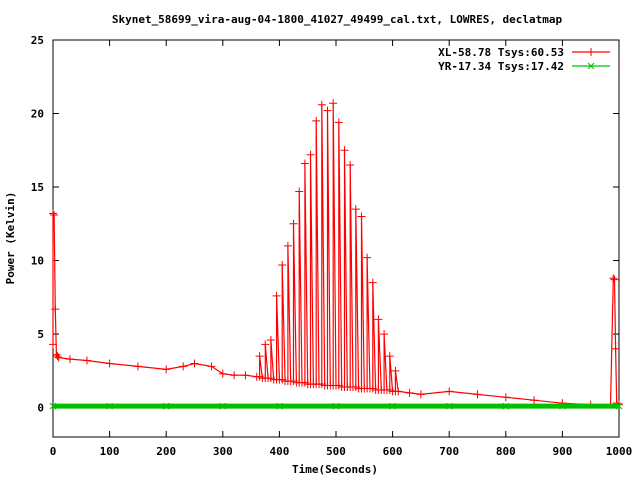 The image size is (640, 485). Describe the element at coordinates (223, 451) in the screenshot. I see `x-tick-label: 300` at that location.